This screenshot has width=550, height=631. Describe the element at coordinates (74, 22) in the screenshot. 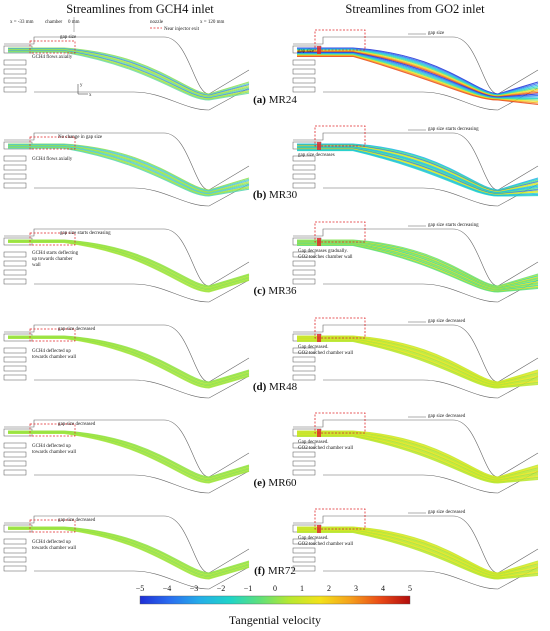

I see `annotation-left: 0 mm` at that location.